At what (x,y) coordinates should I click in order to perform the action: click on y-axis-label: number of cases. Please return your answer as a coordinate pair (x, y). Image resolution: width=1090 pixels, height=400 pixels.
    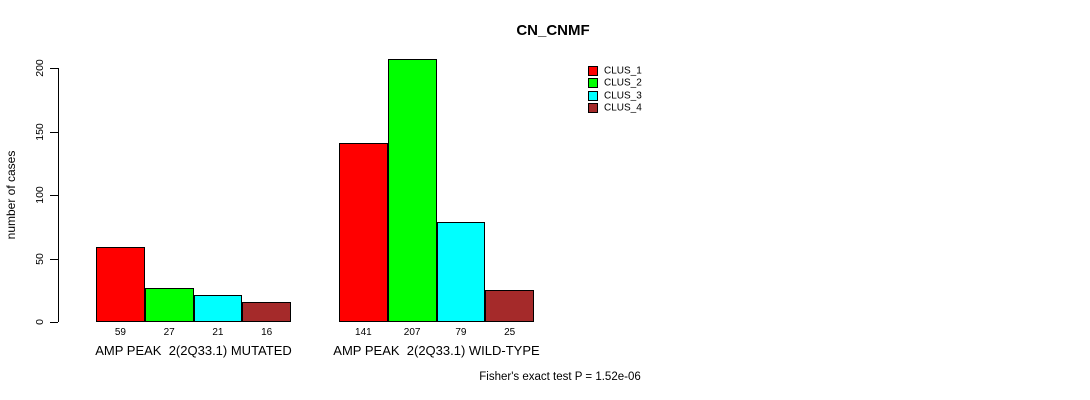
    Looking at the image, I should click on (11, 195).